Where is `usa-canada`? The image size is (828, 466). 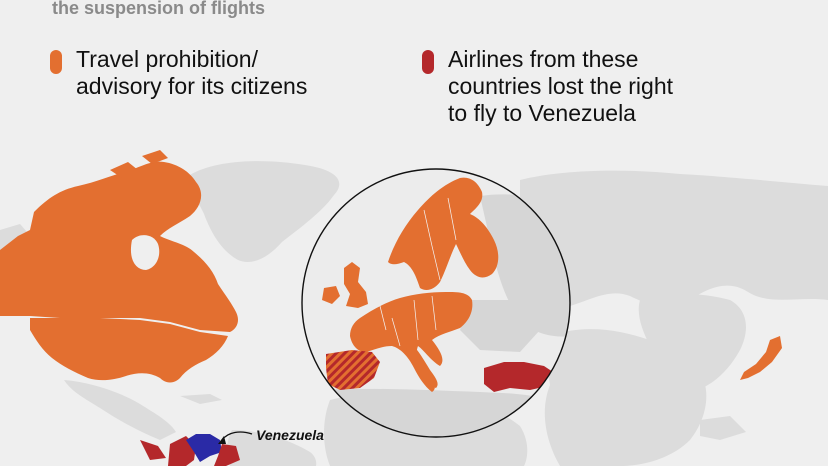
usa-canada is located at coordinates (119, 266).